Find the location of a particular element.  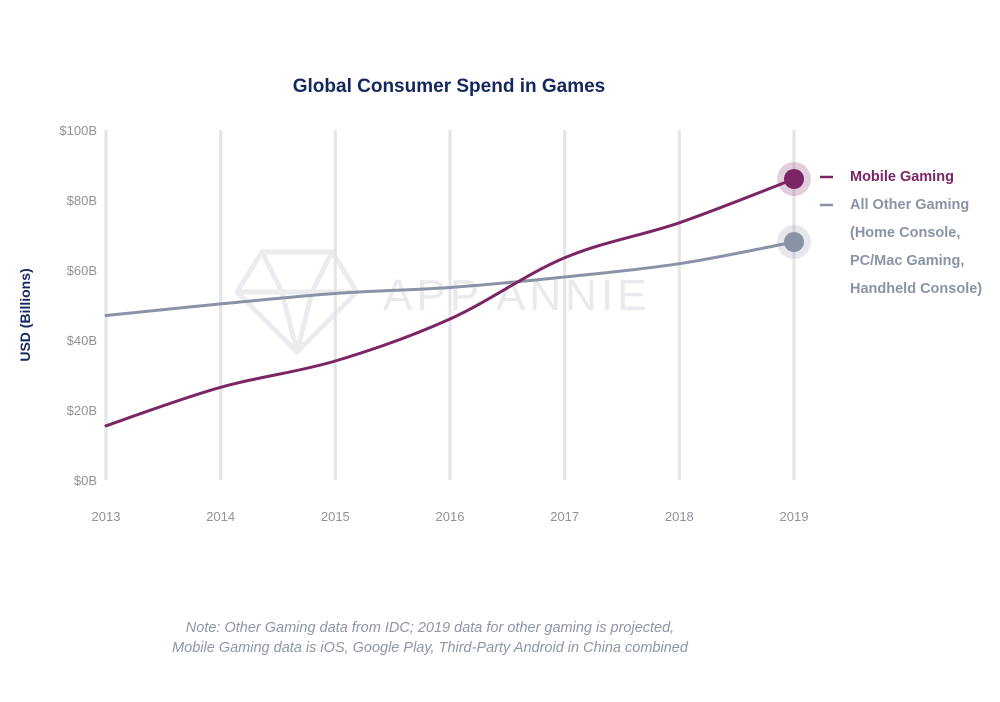

legend-label-other-gaming: Handheld Console) is located at coordinates (916, 289).